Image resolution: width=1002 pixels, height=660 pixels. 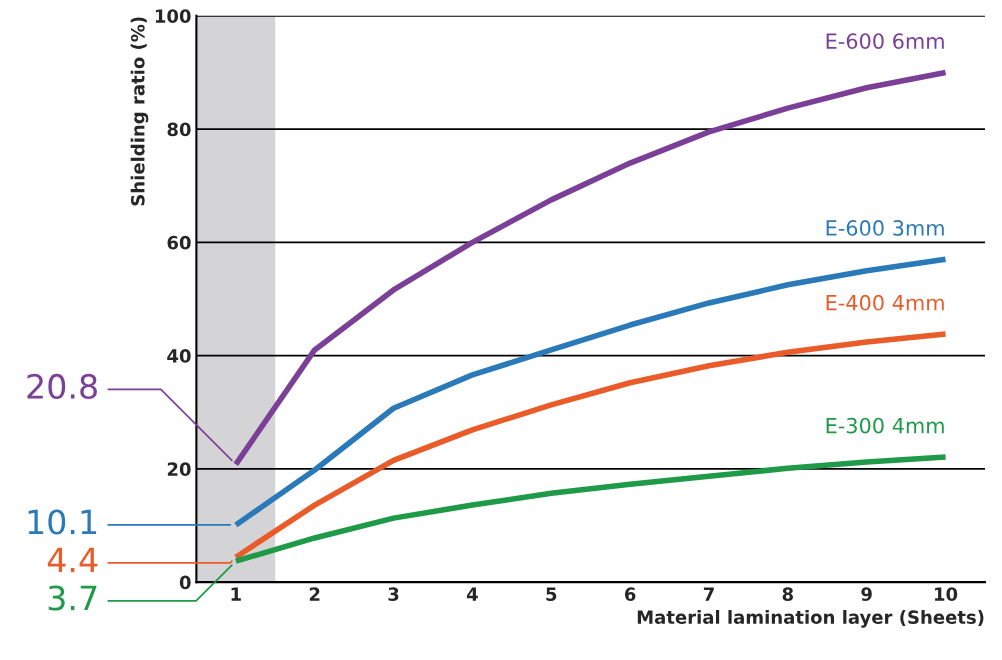 I want to click on y-axis-title: Shielding ratio (%), so click(x=139, y=111).